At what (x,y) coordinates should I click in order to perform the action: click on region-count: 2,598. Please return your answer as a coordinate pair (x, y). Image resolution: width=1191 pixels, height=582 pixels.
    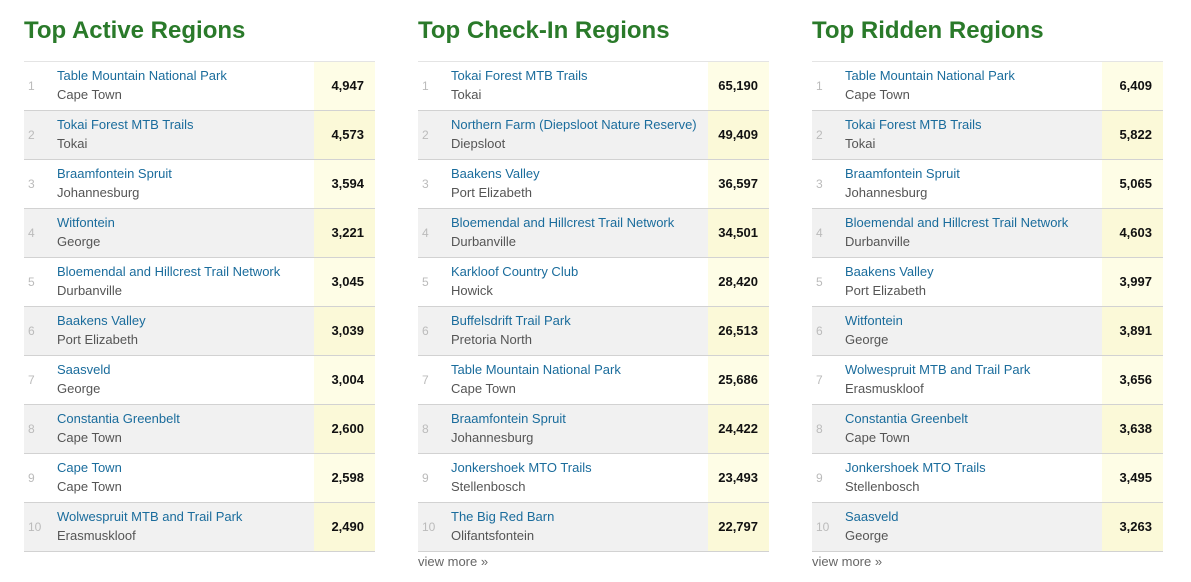
    Looking at the image, I should click on (344, 478).